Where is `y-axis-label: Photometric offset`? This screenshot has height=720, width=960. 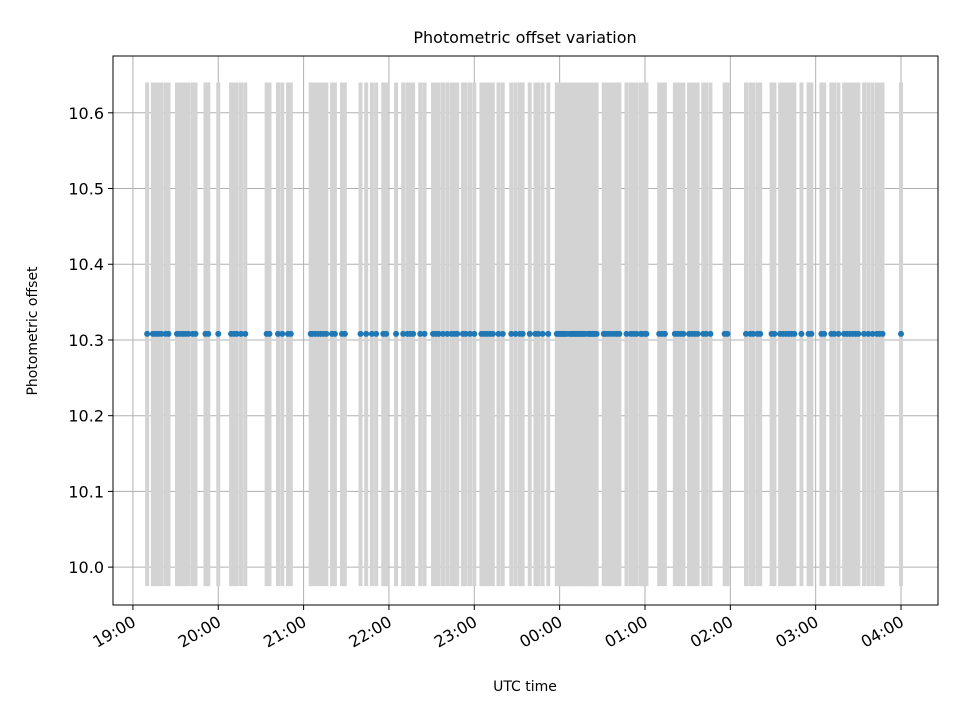 y-axis-label: Photometric offset is located at coordinates (33, 331).